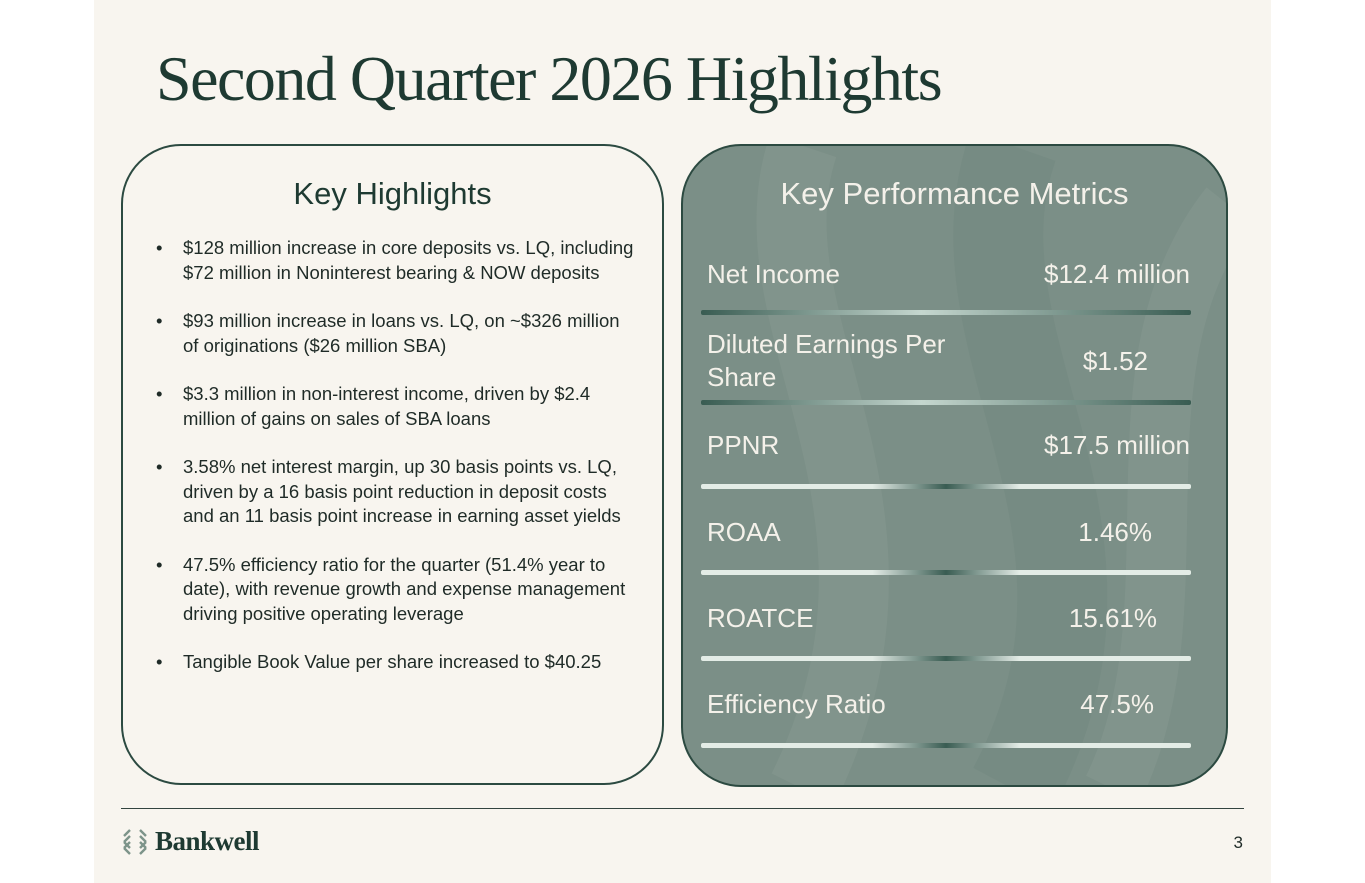  What do you see at coordinates (743, 445) in the screenshot?
I see `metric-label: PPNR` at bounding box center [743, 445].